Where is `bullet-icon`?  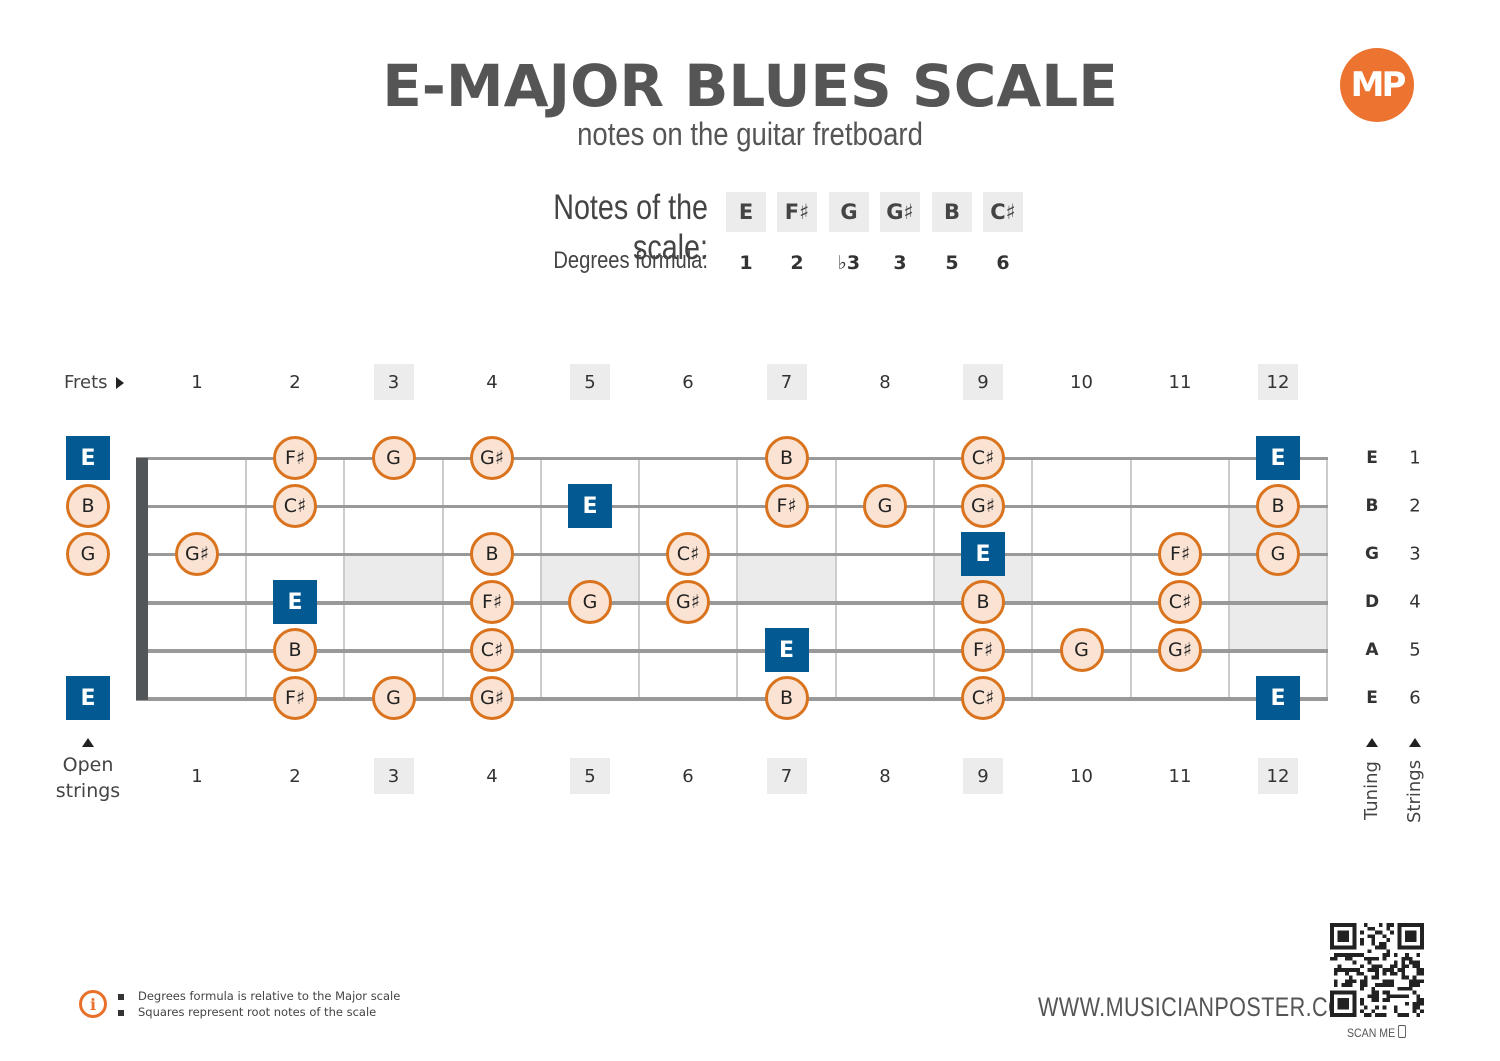
bullet-icon is located at coordinates (121, 996).